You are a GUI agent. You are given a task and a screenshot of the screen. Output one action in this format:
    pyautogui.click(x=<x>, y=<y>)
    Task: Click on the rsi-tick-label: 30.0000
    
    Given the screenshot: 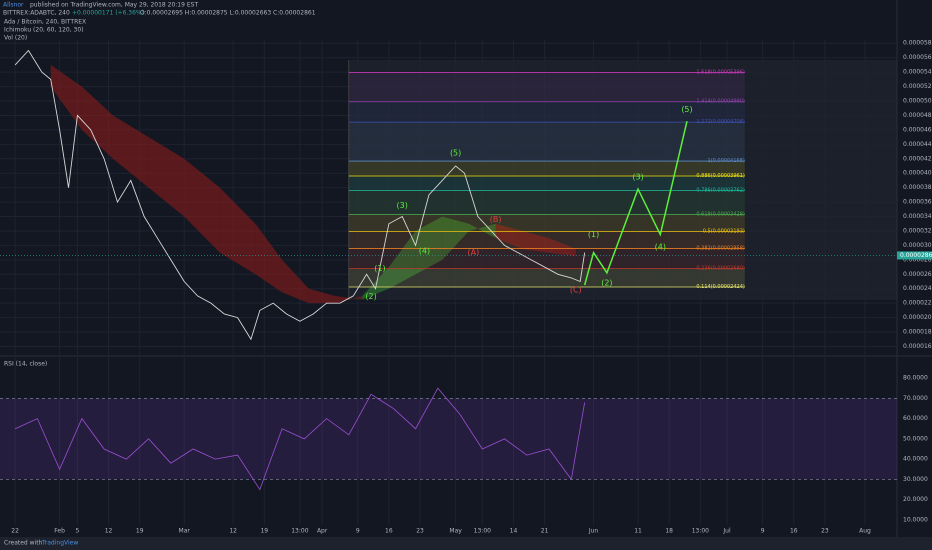 What is the action you would take?
    pyautogui.click(x=915, y=479)
    